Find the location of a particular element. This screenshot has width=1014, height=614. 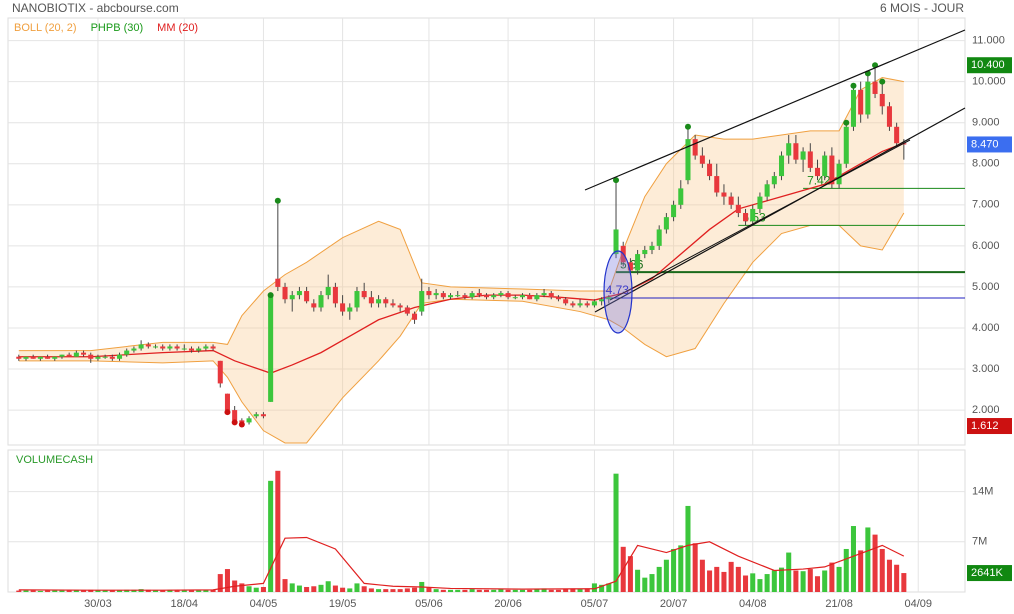

y-tick-label: 9.000 is located at coordinates (986, 123).